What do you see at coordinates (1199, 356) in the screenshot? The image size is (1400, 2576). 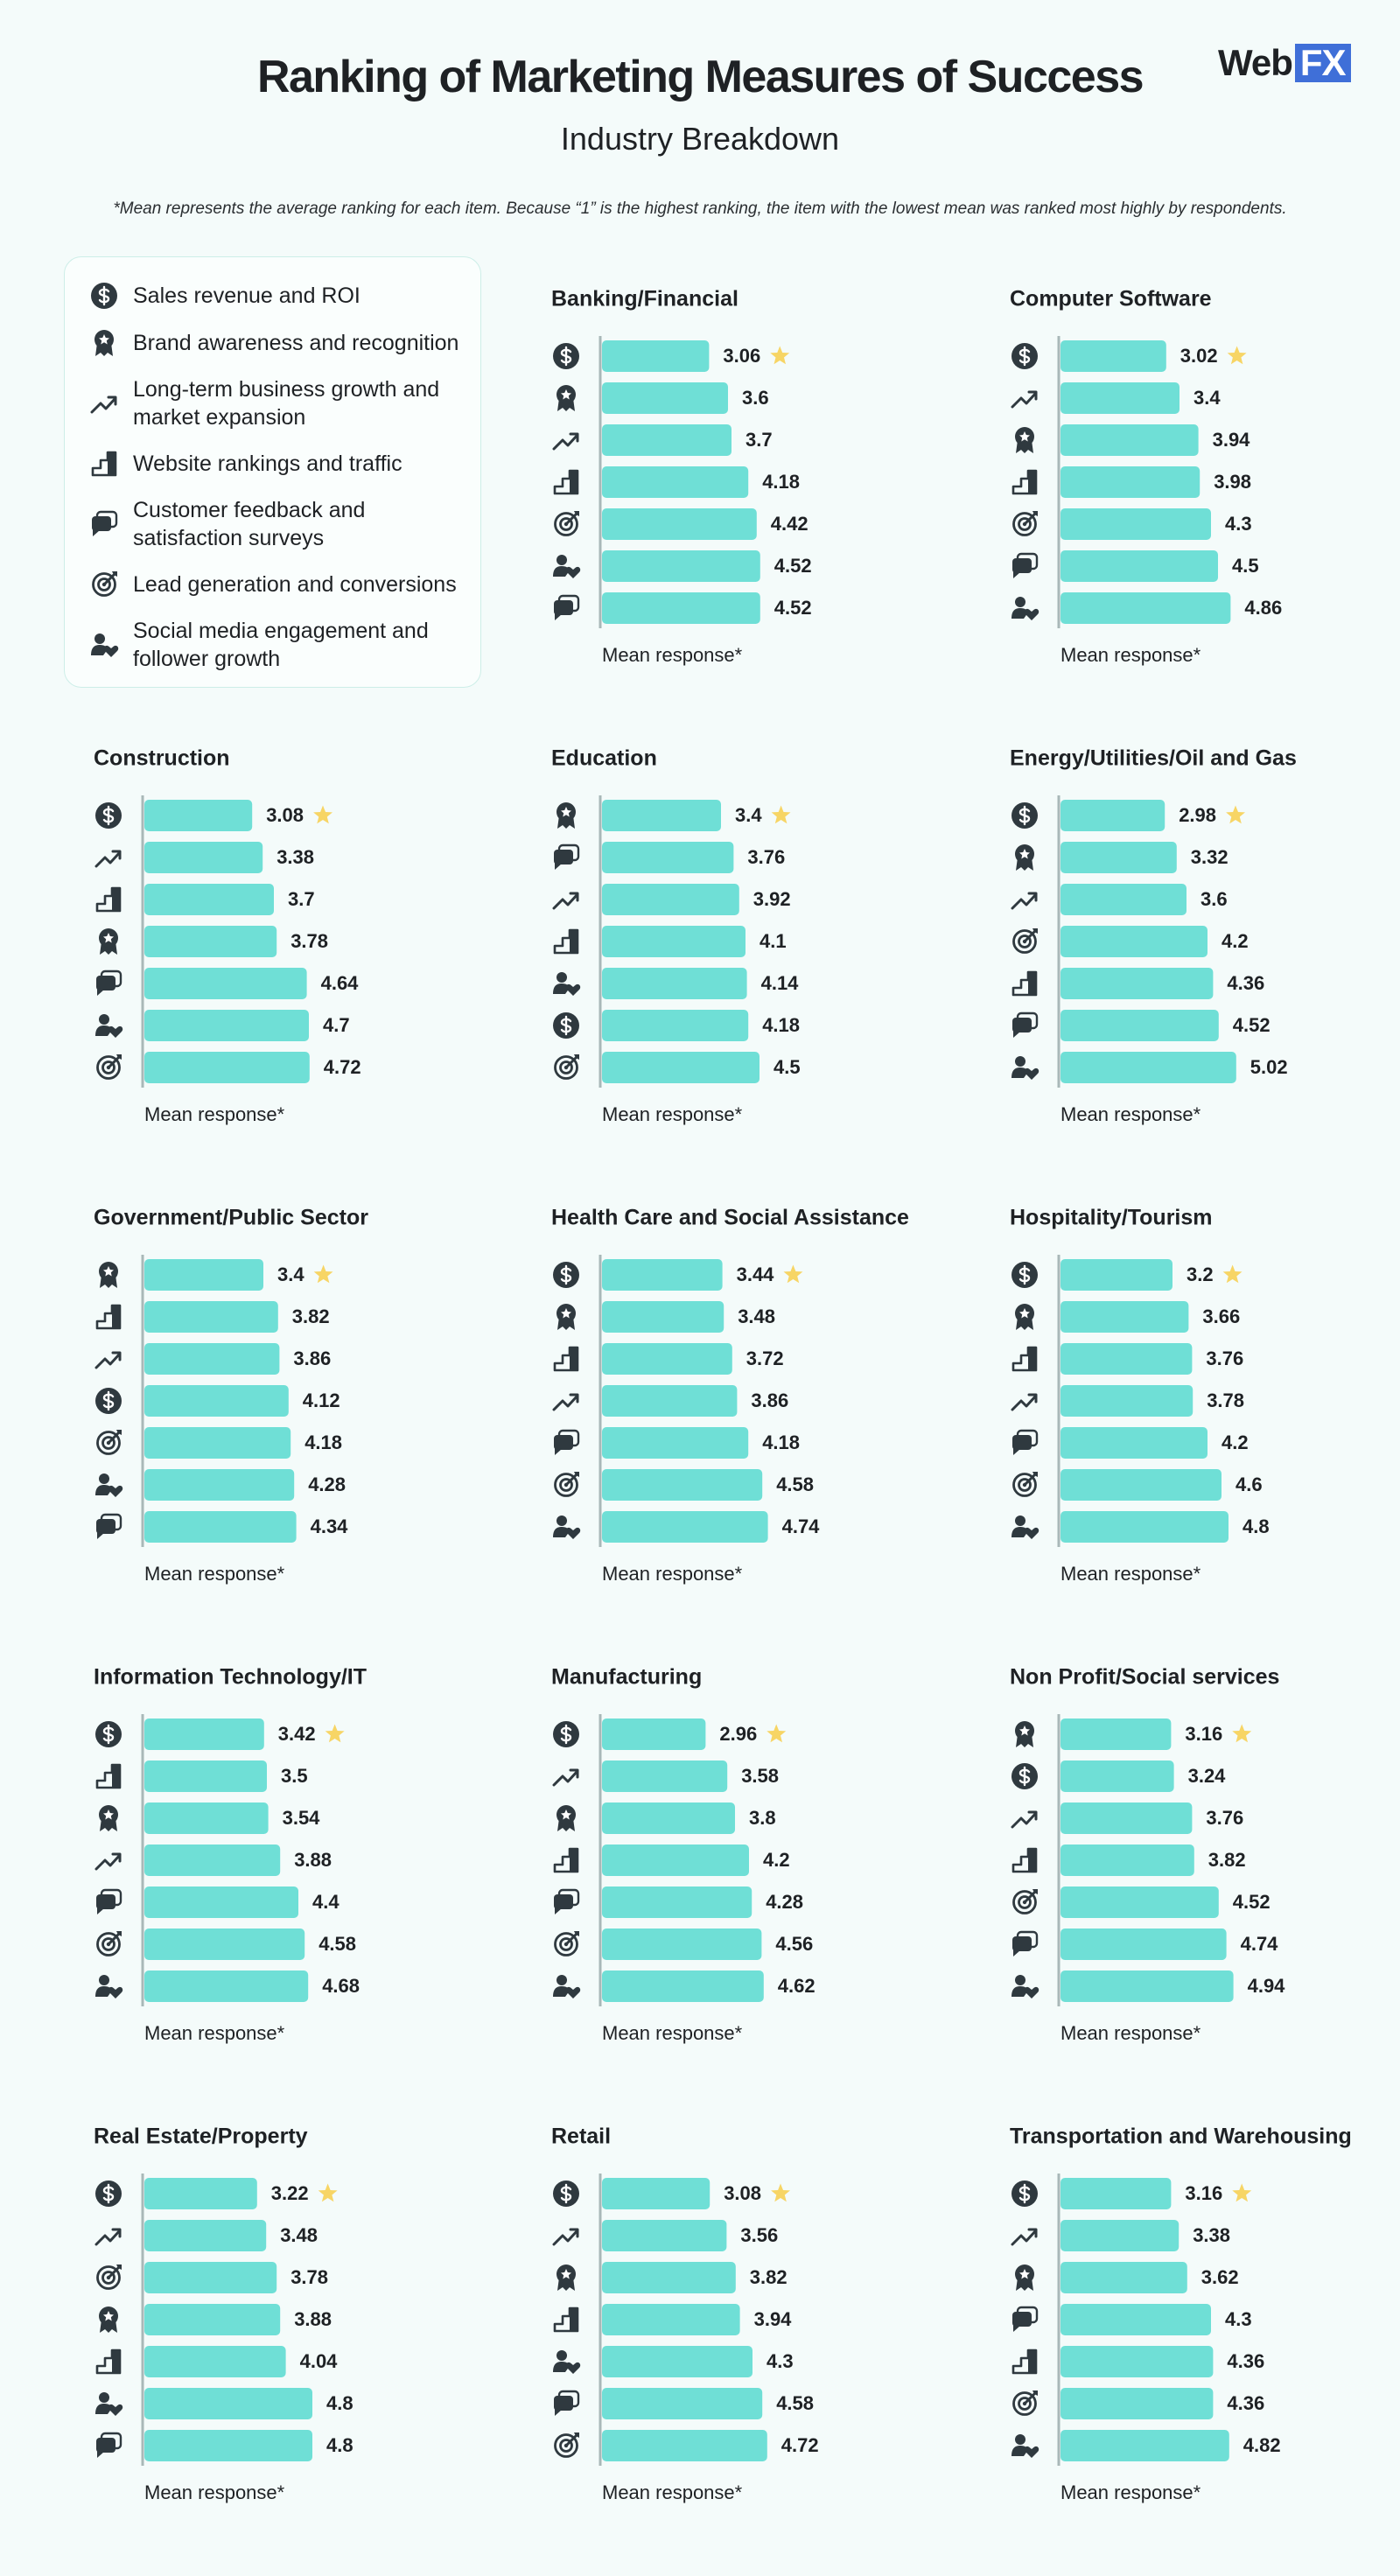 I see `value-label: 3.02` at bounding box center [1199, 356].